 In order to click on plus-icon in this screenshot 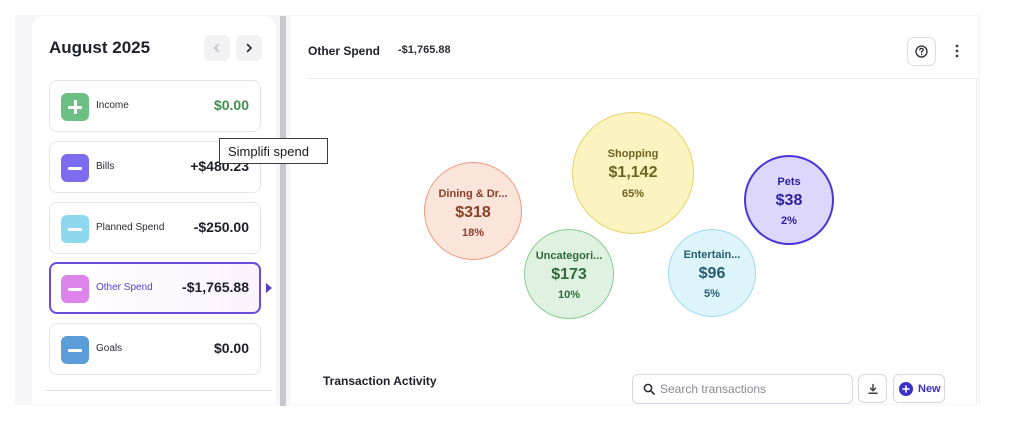, I will do `click(75, 107)`.